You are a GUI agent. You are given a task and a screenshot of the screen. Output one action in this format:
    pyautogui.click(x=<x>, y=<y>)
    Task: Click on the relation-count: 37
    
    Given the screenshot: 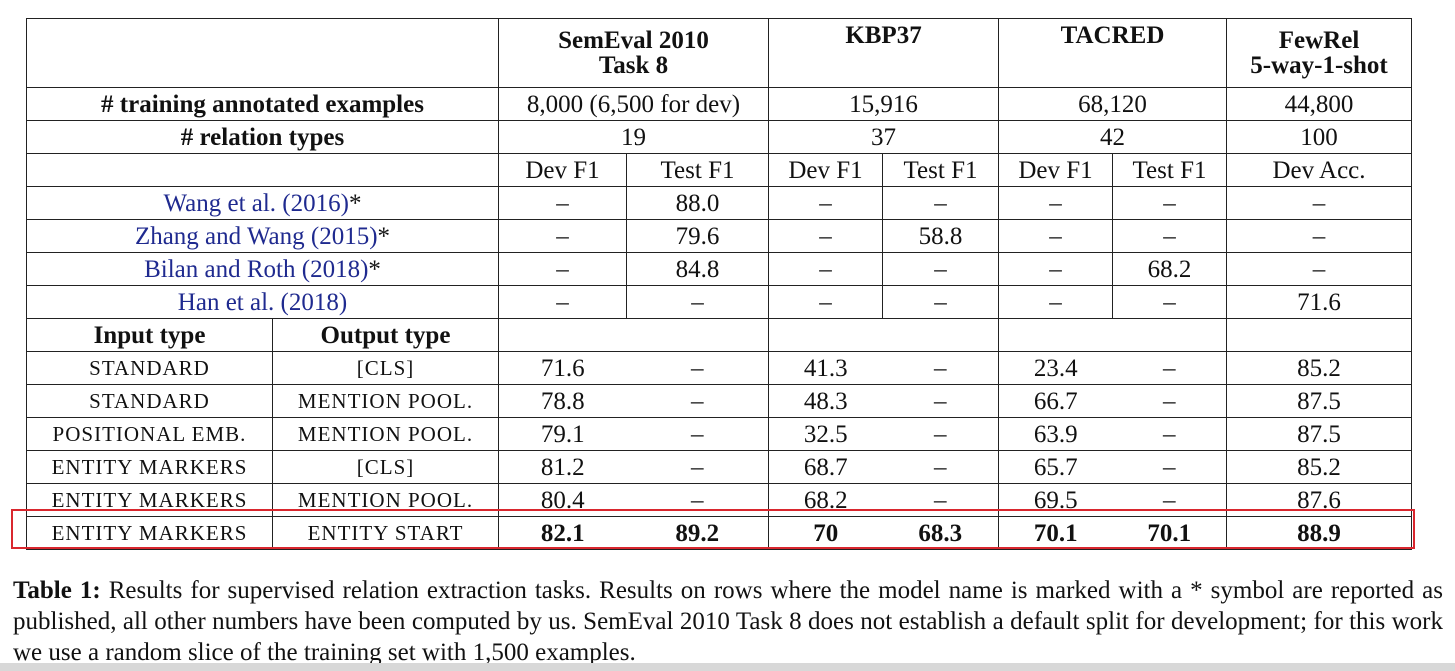 What is the action you would take?
    pyautogui.click(x=884, y=137)
    